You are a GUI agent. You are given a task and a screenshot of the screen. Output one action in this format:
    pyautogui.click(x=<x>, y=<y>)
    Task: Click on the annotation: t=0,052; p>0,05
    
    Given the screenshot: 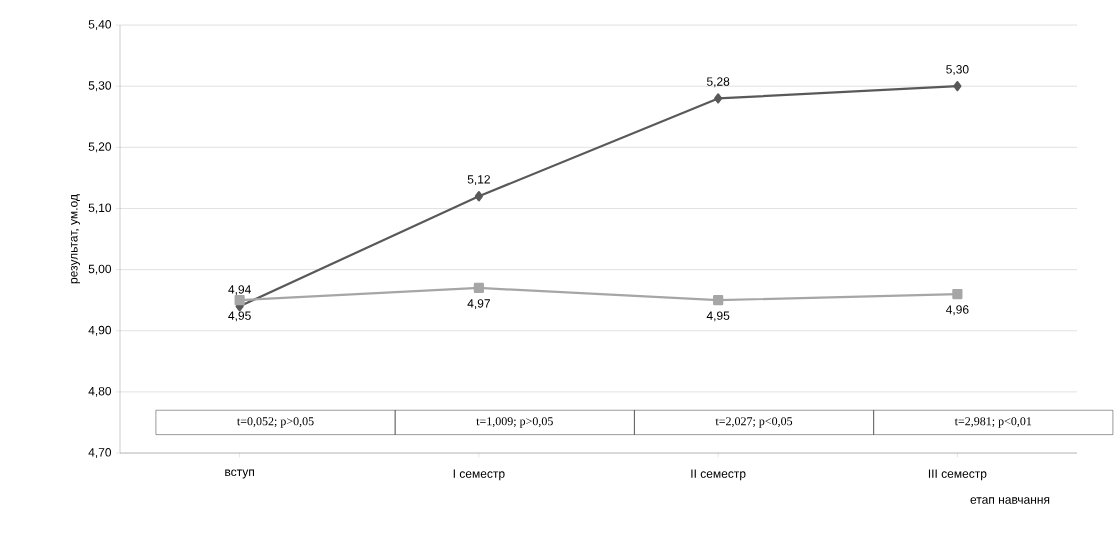 What is the action you would take?
    pyautogui.click(x=275, y=422)
    